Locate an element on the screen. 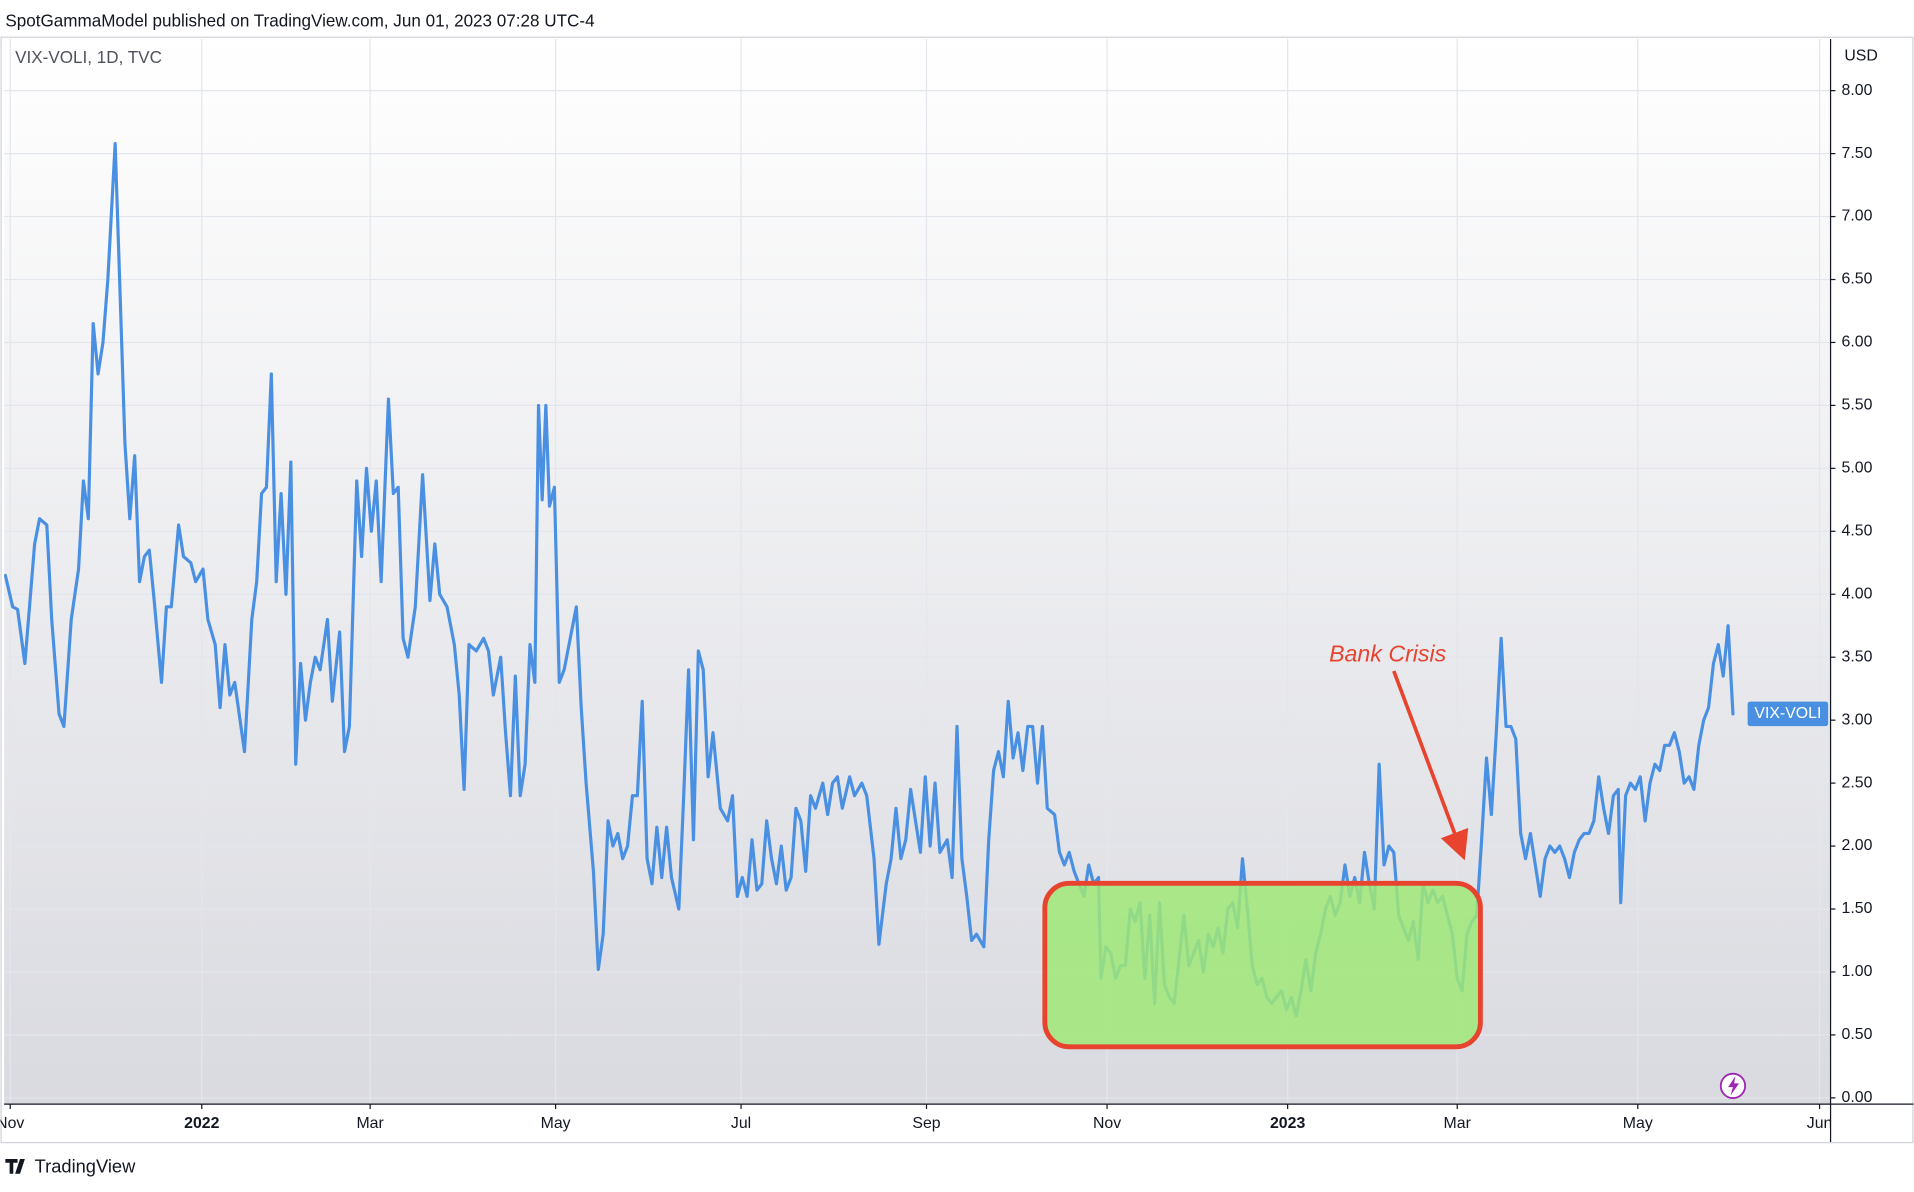 This screenshot has height=1192, width=1914. last-value-tag is located at coordinates (1788, 714).